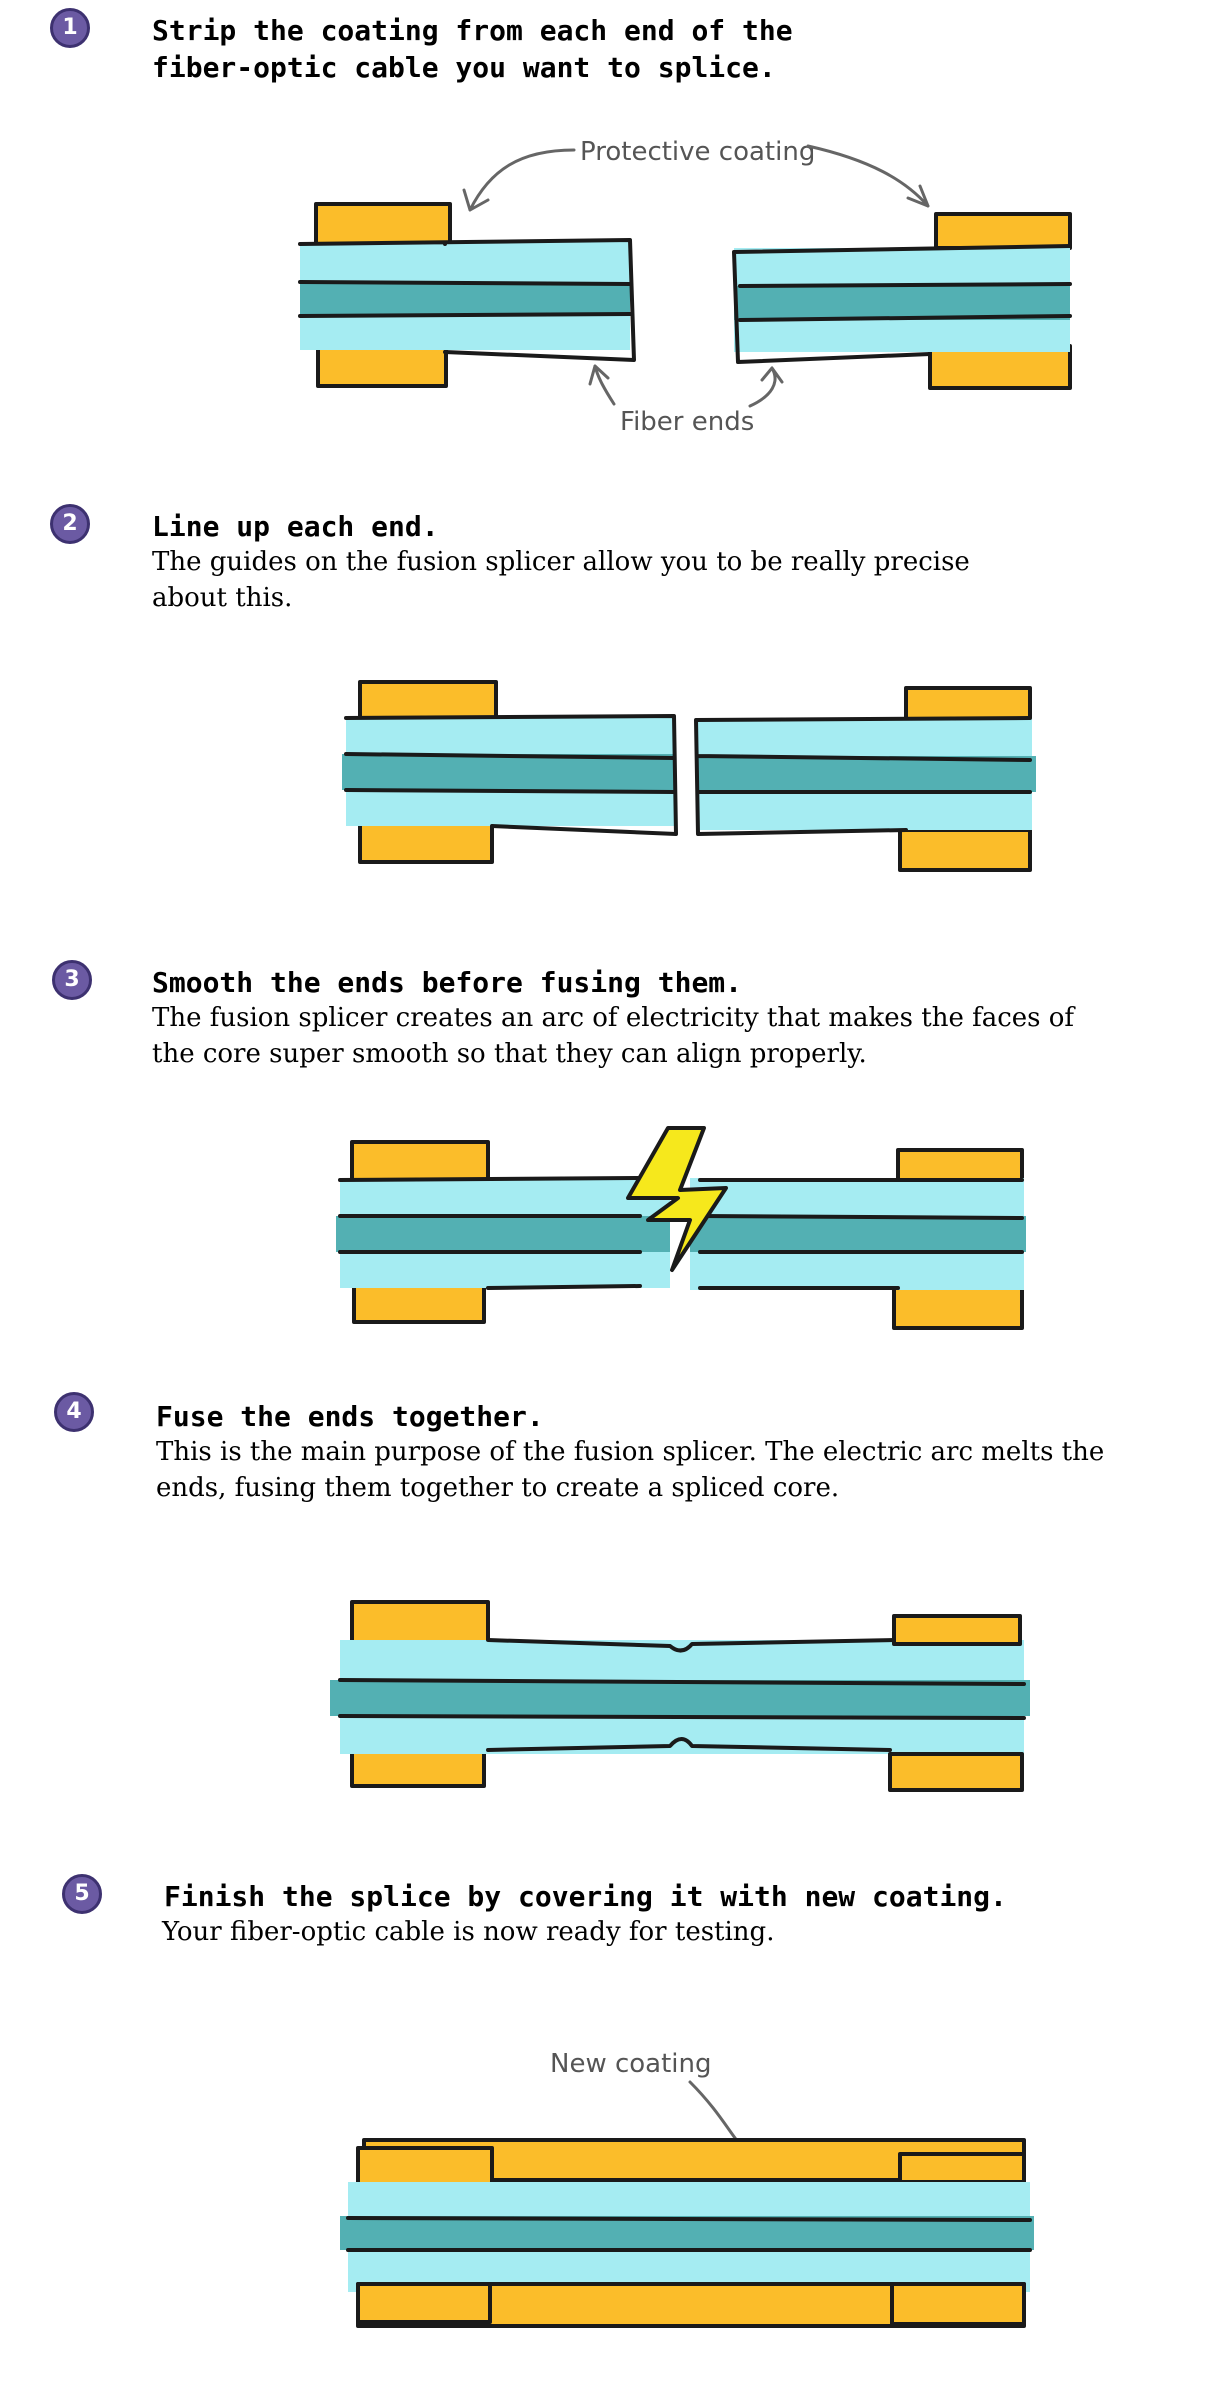 The width and height of the screenshot is (1210, 2403). Describe the element at coordinates (697, 152) in the screenshot. I see `protective-coating-label: Protective coating` at that location.